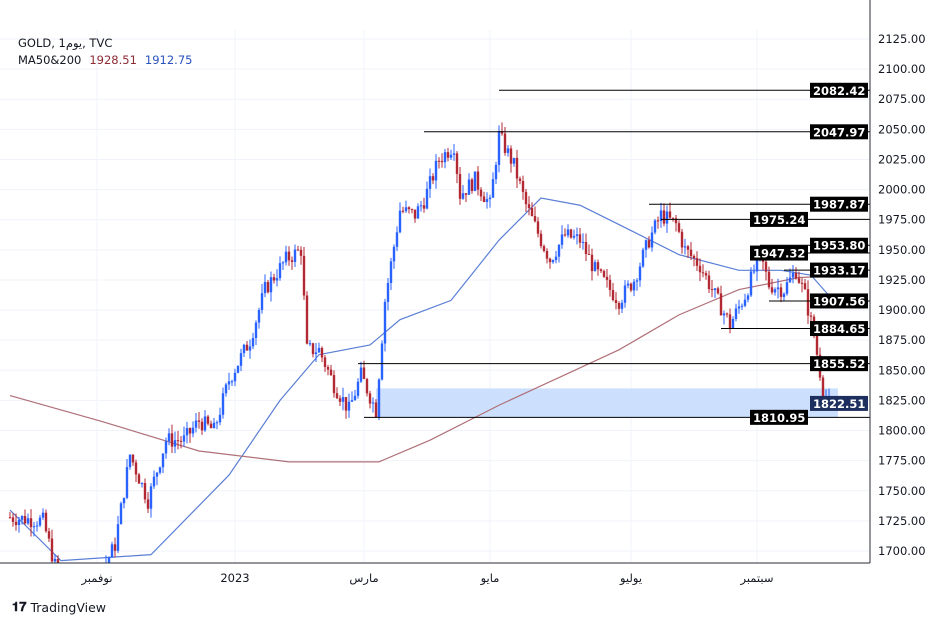 The width and height of the screenshot is (939, 627). I want to click on level-price-label: 1884.65, so click(839, 329).